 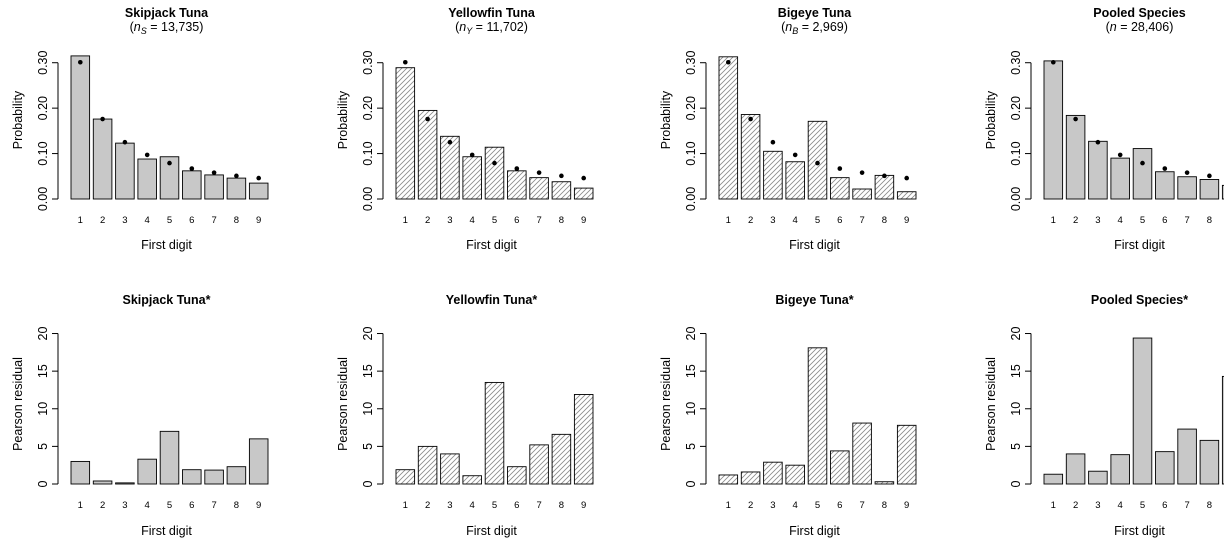 I want to click on panel-subtitle: (nY = 11,702), so click(x=491, y=28).